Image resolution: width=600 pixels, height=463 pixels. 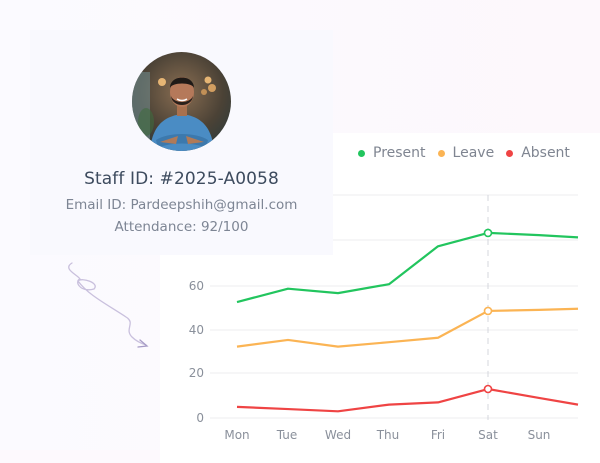 What do you see at coordinates (488, 389) in the screenshot?
I see `data-point-marker-absent` at bounding box center [488, 389].